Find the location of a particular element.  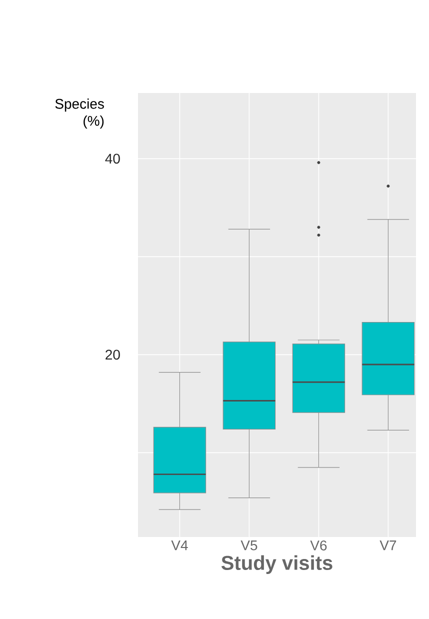

y-tick-label: 40 is located at coordinates (112, 159).